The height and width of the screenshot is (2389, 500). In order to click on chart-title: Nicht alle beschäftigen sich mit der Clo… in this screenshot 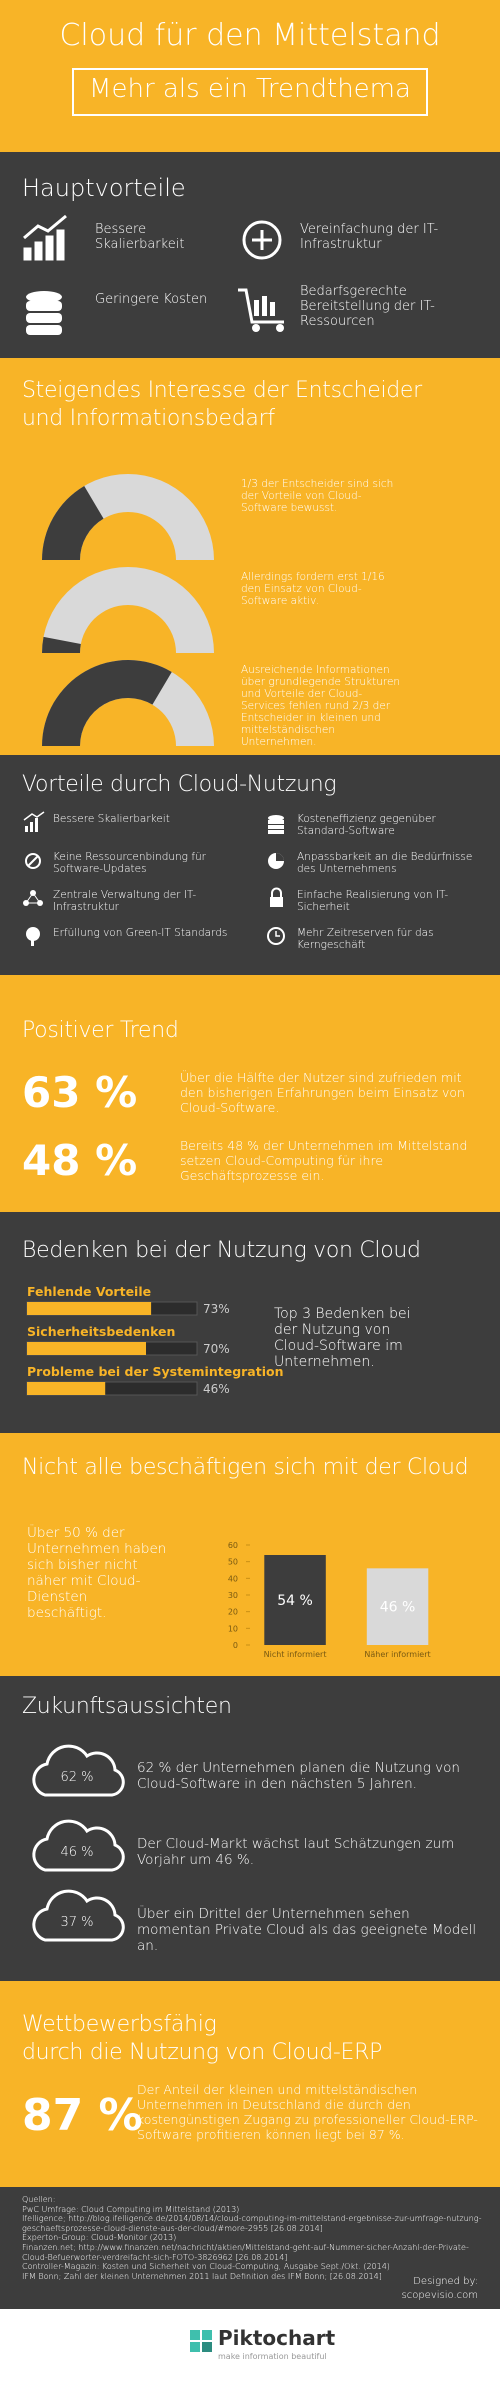, I will do `click(245, 1467)`.